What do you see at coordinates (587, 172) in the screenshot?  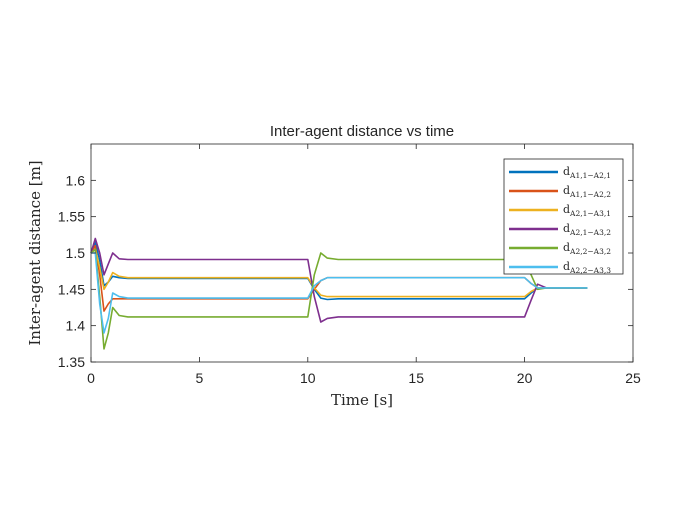 I see `legend-label-1: dA1,1−A2,1` at bounding box center [587, 172].